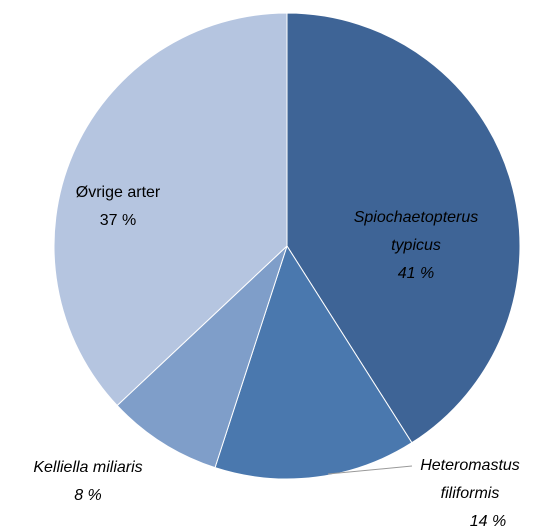 The height and width of the screenshot is (530, 557). I want to click on category-label: Heteromastus filiformis, so click(470, 479).